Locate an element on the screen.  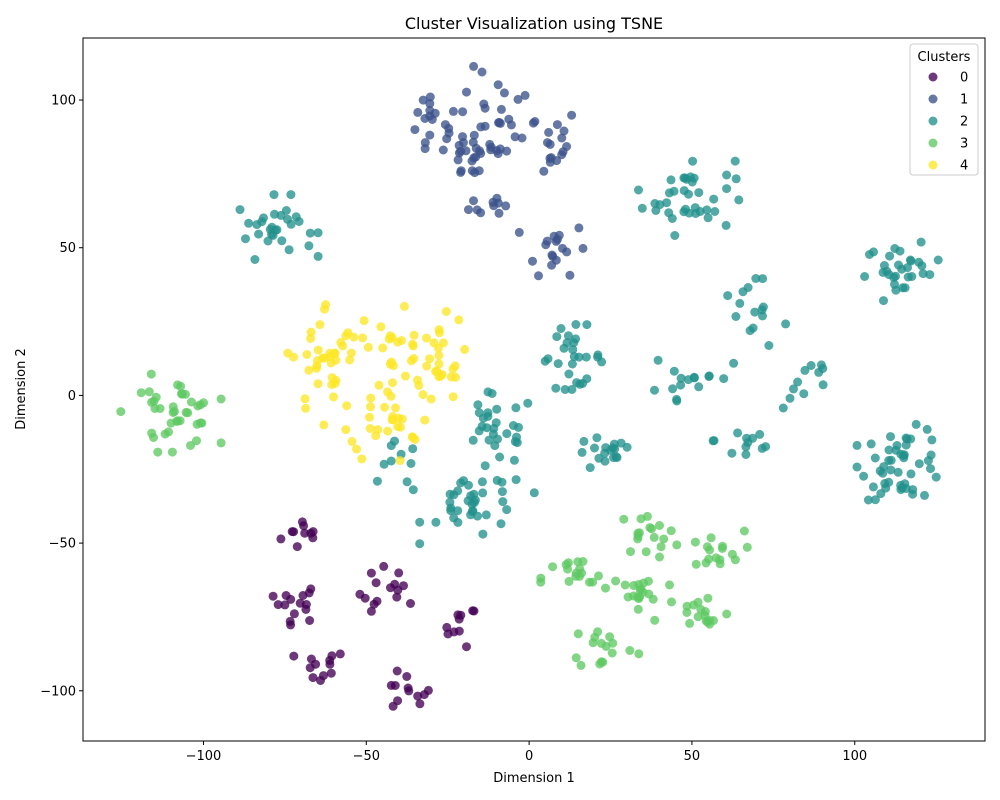
y-tick-label: 0 is located at coordinates (72, 396).